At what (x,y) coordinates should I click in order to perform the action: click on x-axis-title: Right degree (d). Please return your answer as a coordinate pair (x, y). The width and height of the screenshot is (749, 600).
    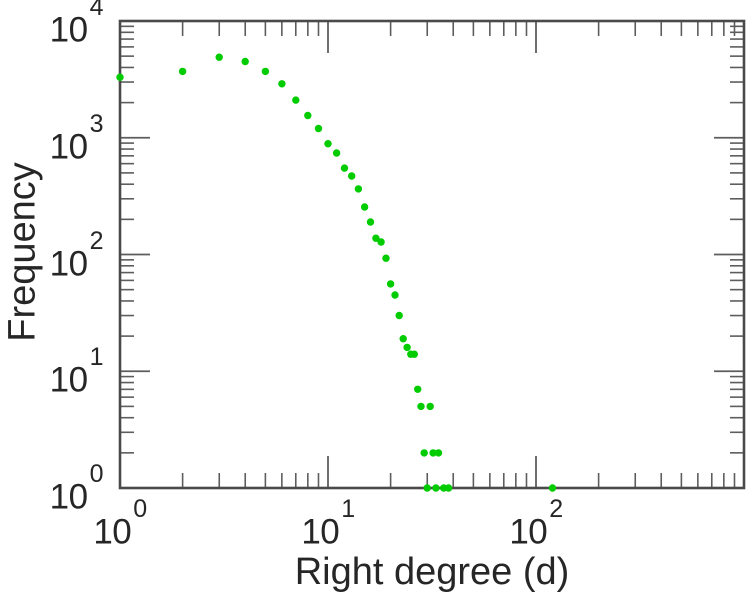
    Looking at the image, I should click on (432, 572).